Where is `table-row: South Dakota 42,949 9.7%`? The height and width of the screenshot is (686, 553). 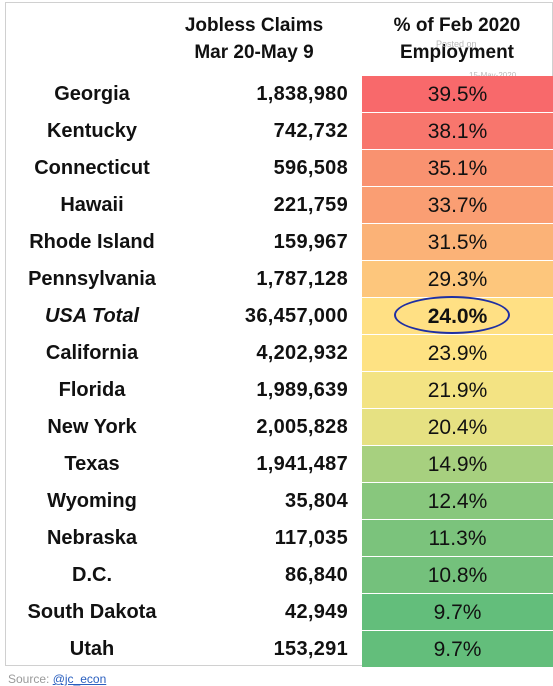 table-row: South Dakota 42,949 9.7% is located at coordinates (279, 612).